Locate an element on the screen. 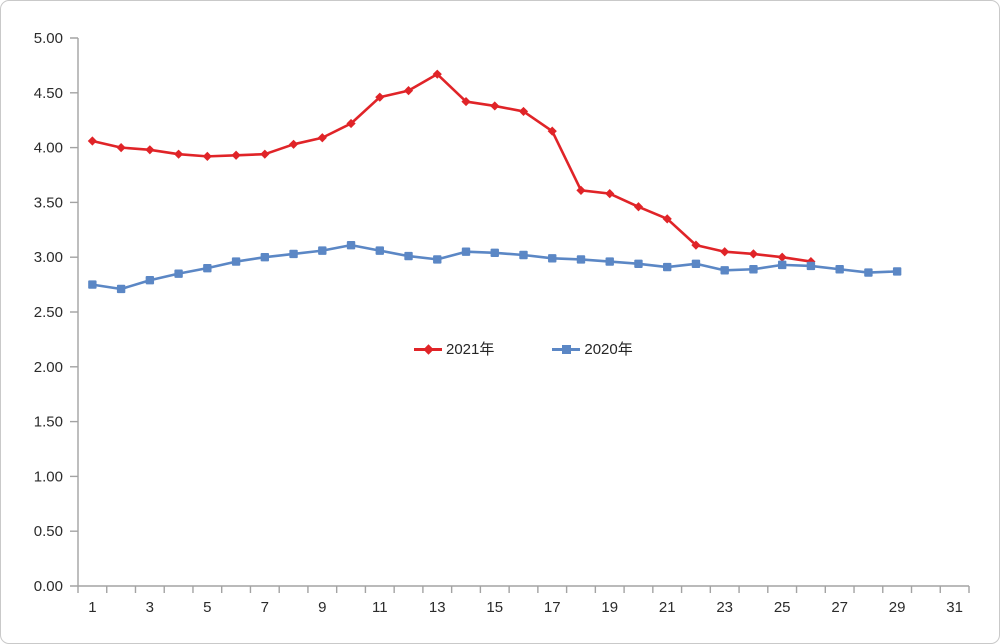  chart-legend: 2021年 2020年 is located at coordinates (523, 349).